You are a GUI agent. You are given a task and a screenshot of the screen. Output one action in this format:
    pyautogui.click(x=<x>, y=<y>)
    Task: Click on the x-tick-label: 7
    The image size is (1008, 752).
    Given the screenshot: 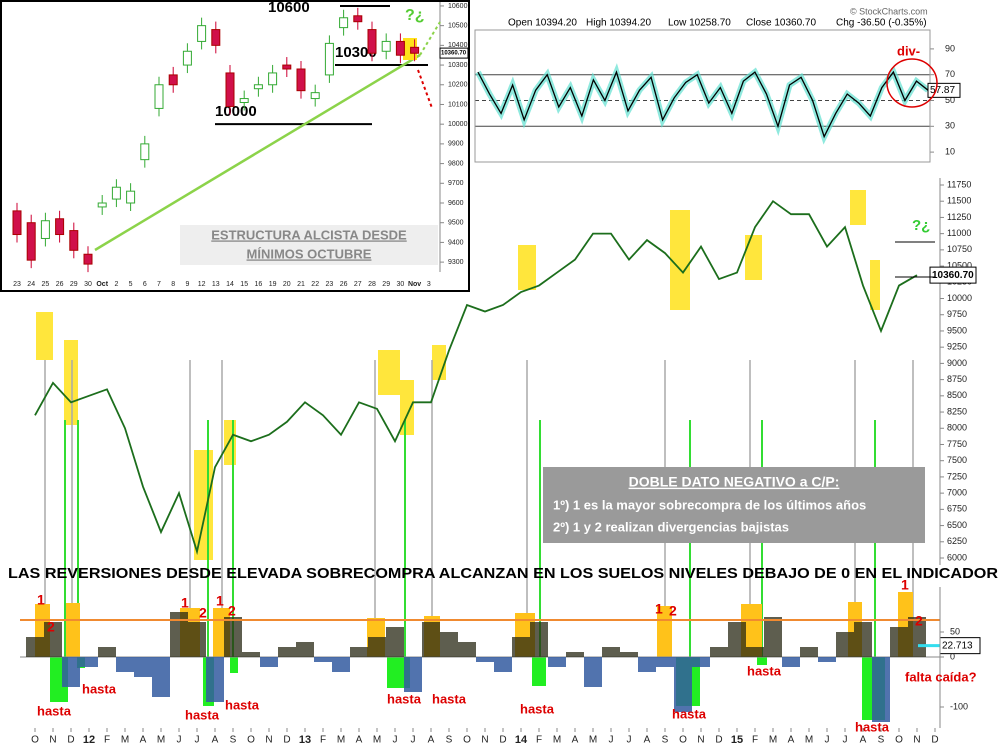 What is the action you would take?
    pyautogui.click(x=159, y=284)
    